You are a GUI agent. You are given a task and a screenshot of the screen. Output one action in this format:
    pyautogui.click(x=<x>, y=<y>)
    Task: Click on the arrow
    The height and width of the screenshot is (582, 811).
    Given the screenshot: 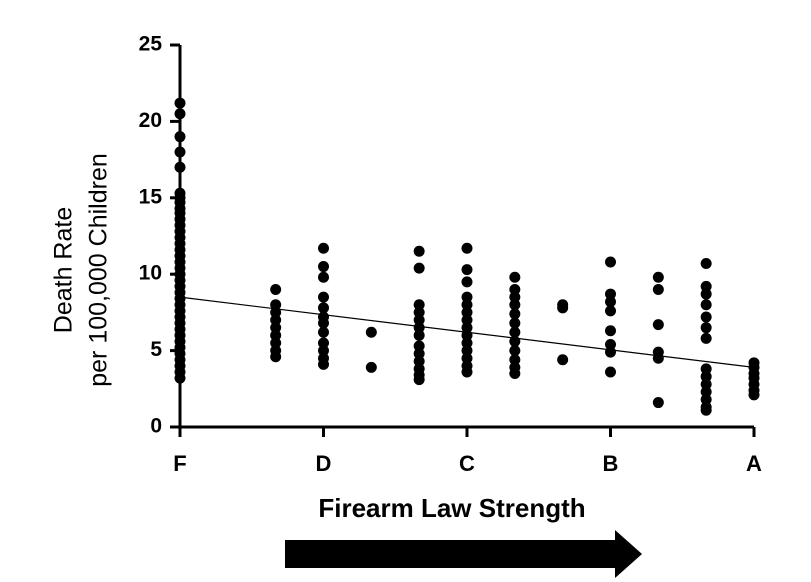 What is the action you would take?
    pyautogui.click(x=463, y=554)
    